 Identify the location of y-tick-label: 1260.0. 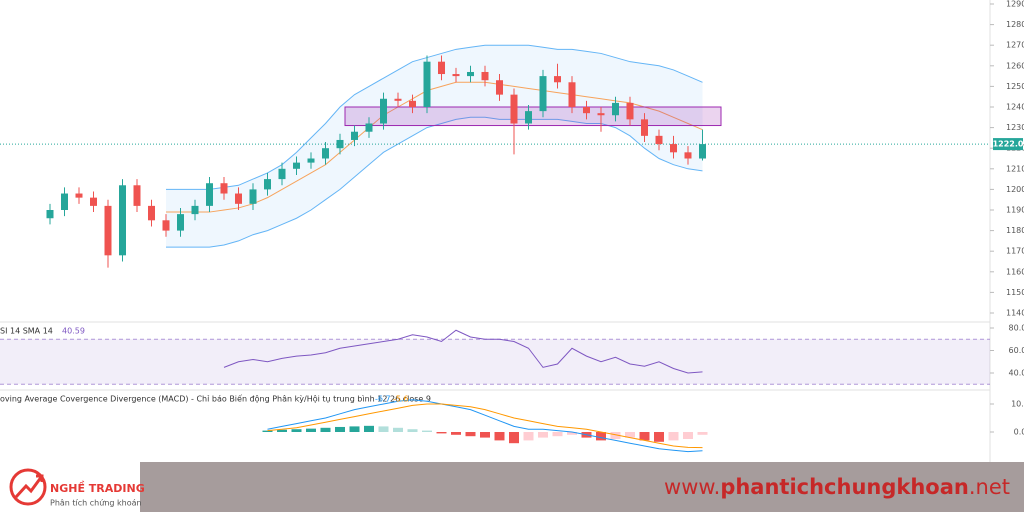
(1015, 65).